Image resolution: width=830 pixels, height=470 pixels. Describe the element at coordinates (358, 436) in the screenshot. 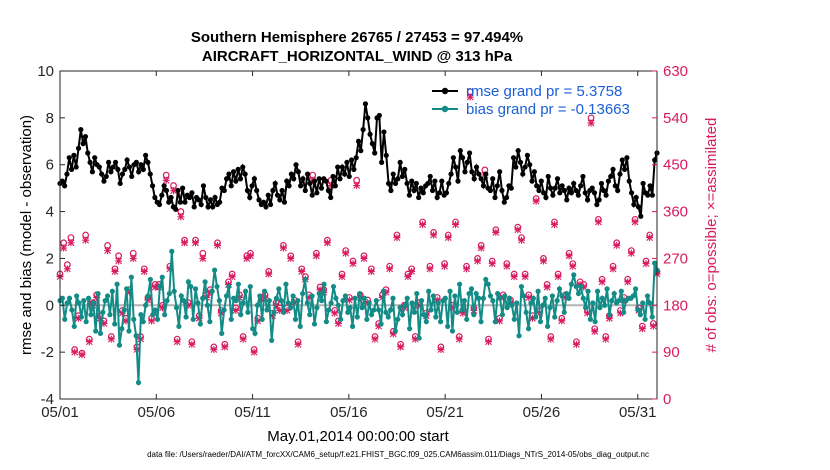

I see `x-axis-label: May.01,2014 00:00:00 start` at that location.